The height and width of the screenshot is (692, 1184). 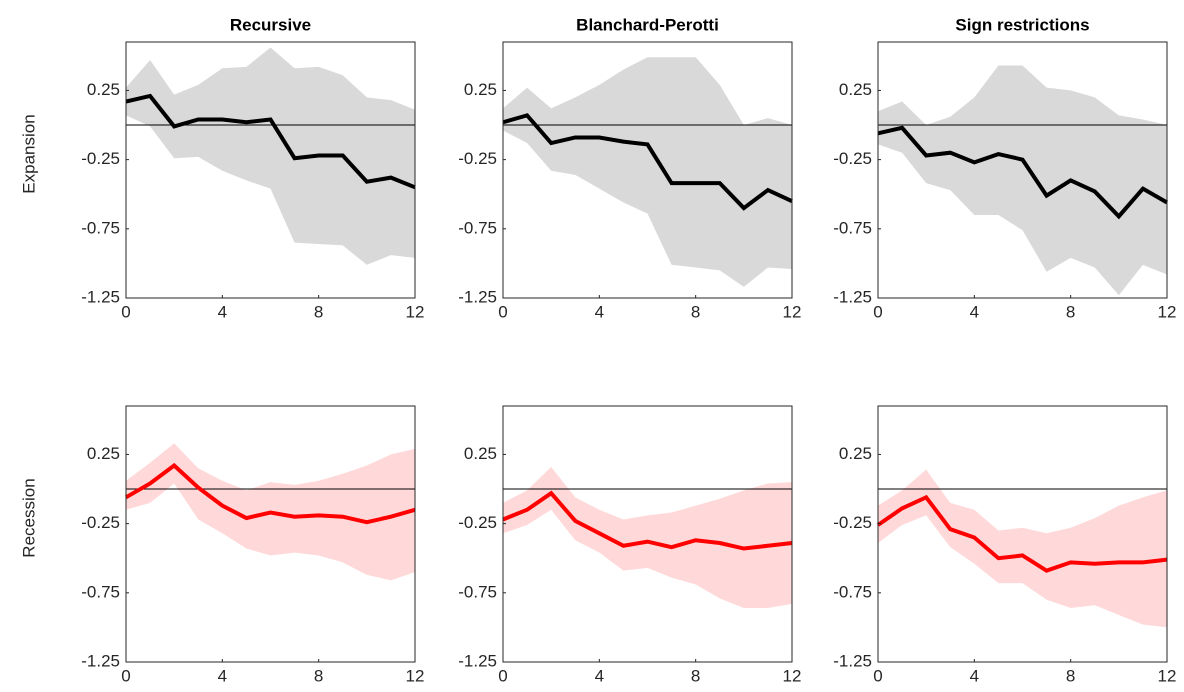 What do you see at coordinates (28, 153) in the screenshot?
I see `y-axis-label: Expansion` at bounding box center [28, 153].